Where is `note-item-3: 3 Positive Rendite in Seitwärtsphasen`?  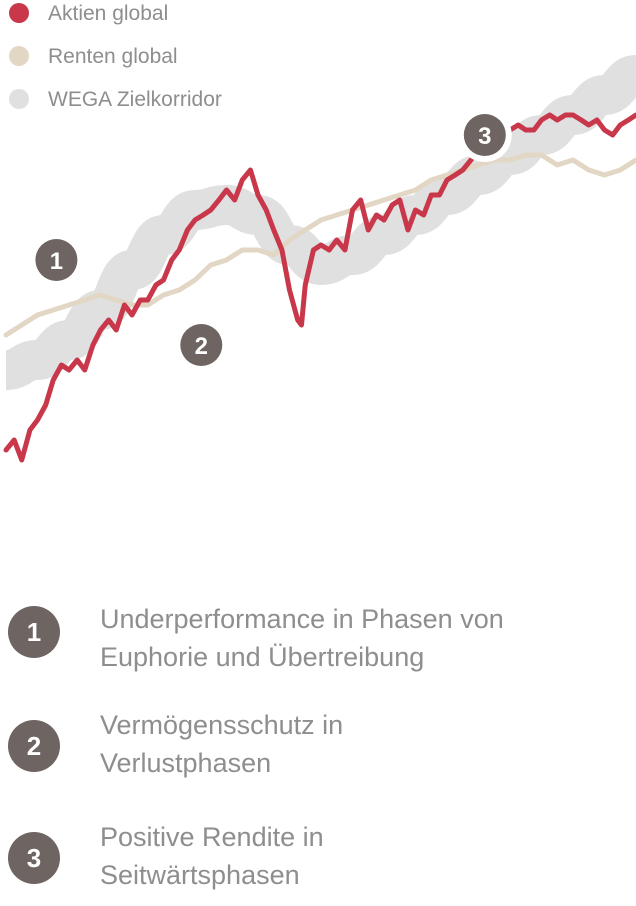 note-item-3: 3 Positive Rendite in Seitwärtsphasen is located at coordinates (318, 861).